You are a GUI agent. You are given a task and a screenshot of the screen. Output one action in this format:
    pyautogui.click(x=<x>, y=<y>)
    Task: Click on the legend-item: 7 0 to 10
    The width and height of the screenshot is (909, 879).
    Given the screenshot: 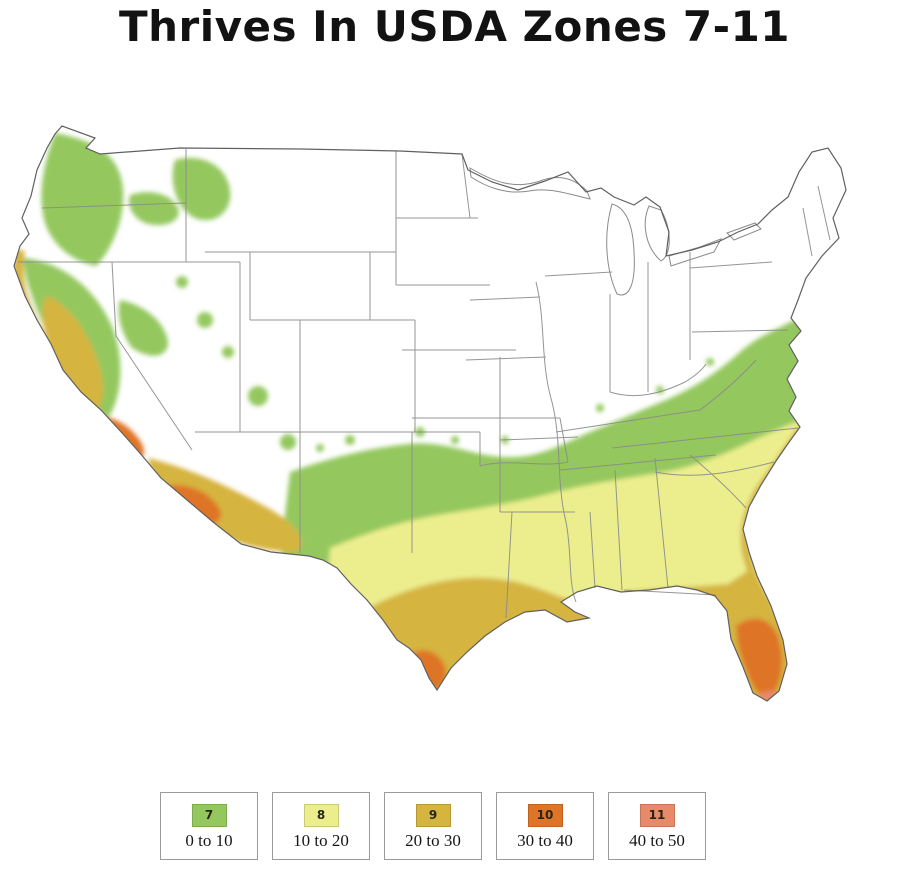 What is the action you would take?
    pyautogui.click(x=209, y=826)
    